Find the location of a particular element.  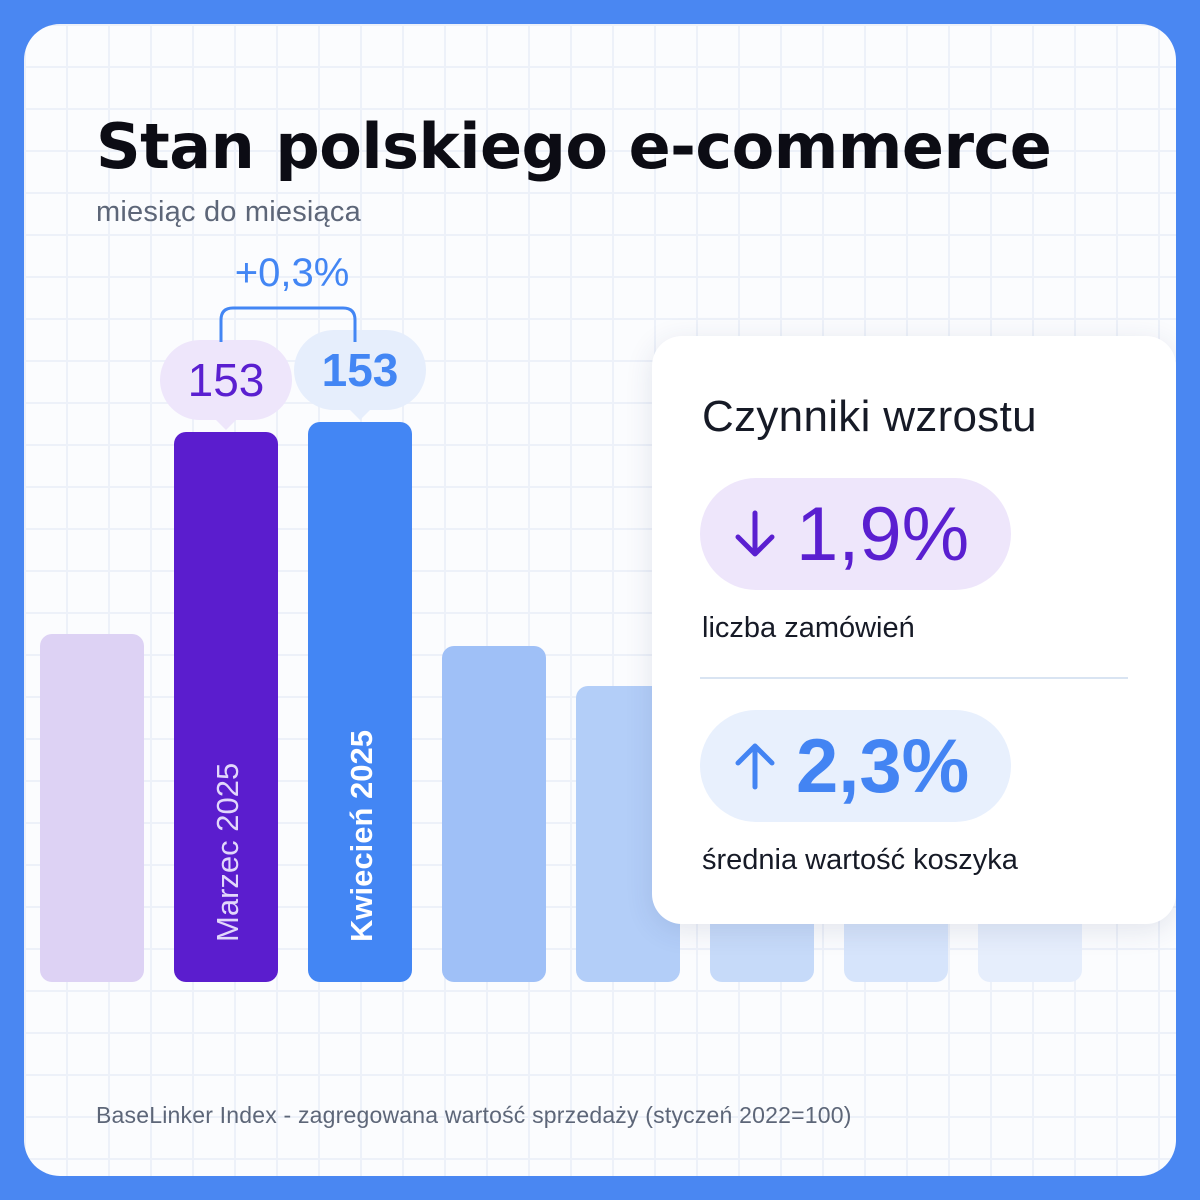

orders-change-label: liczba zamówień is located at coordinates (808, 628).